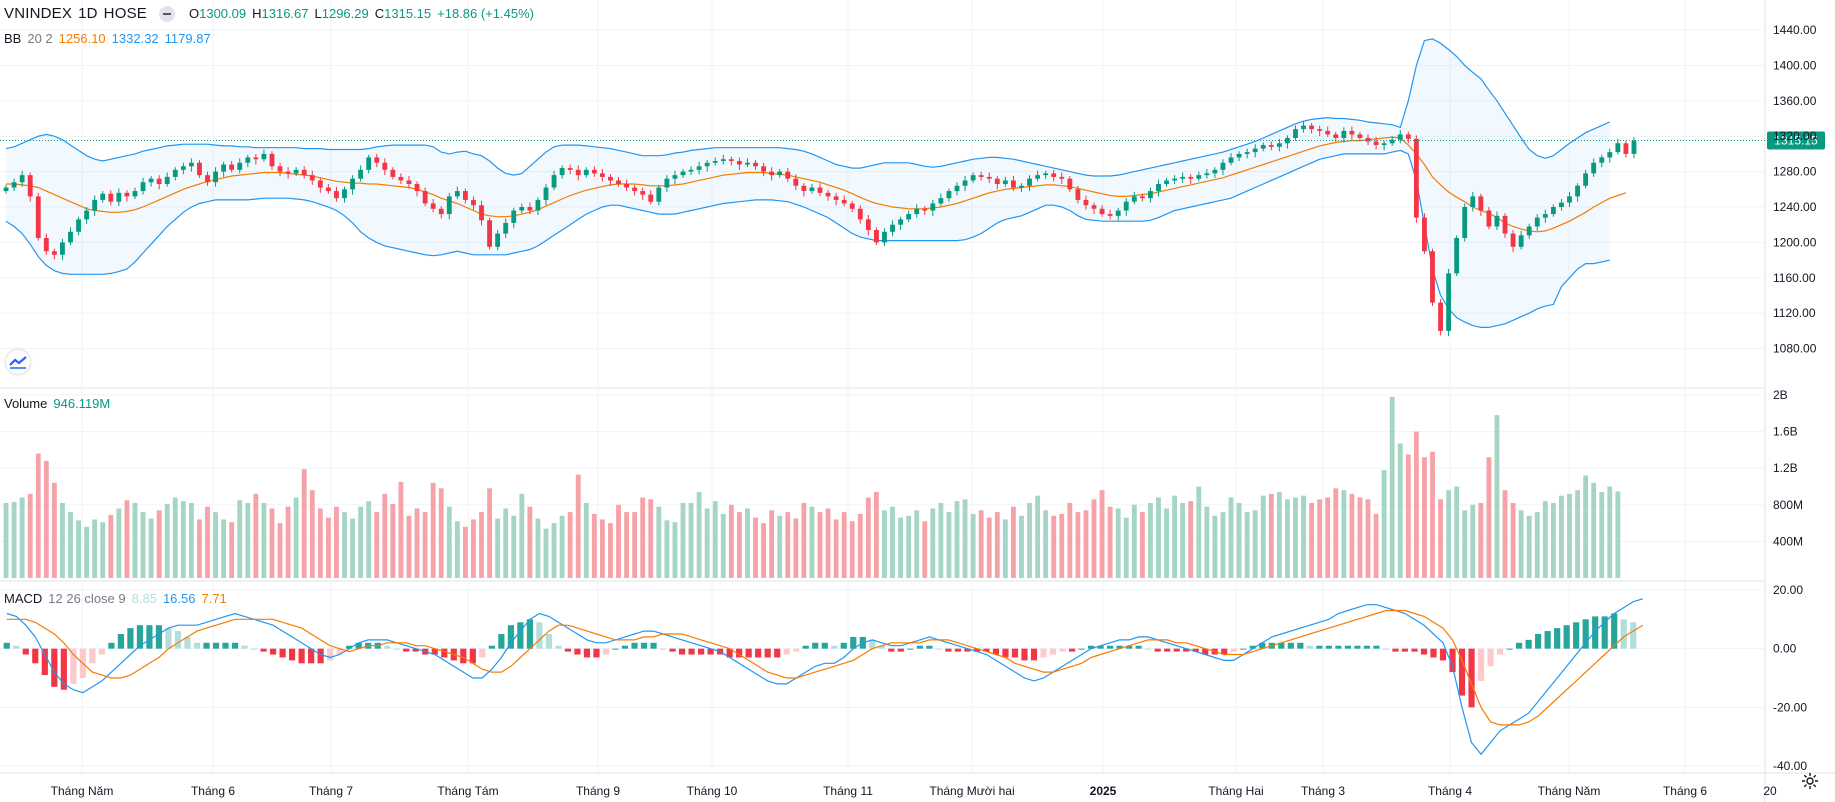  Describe the element at coordinates (403, 13) in the screenshot. I see `ohlc-close: C1315.15` at that location.